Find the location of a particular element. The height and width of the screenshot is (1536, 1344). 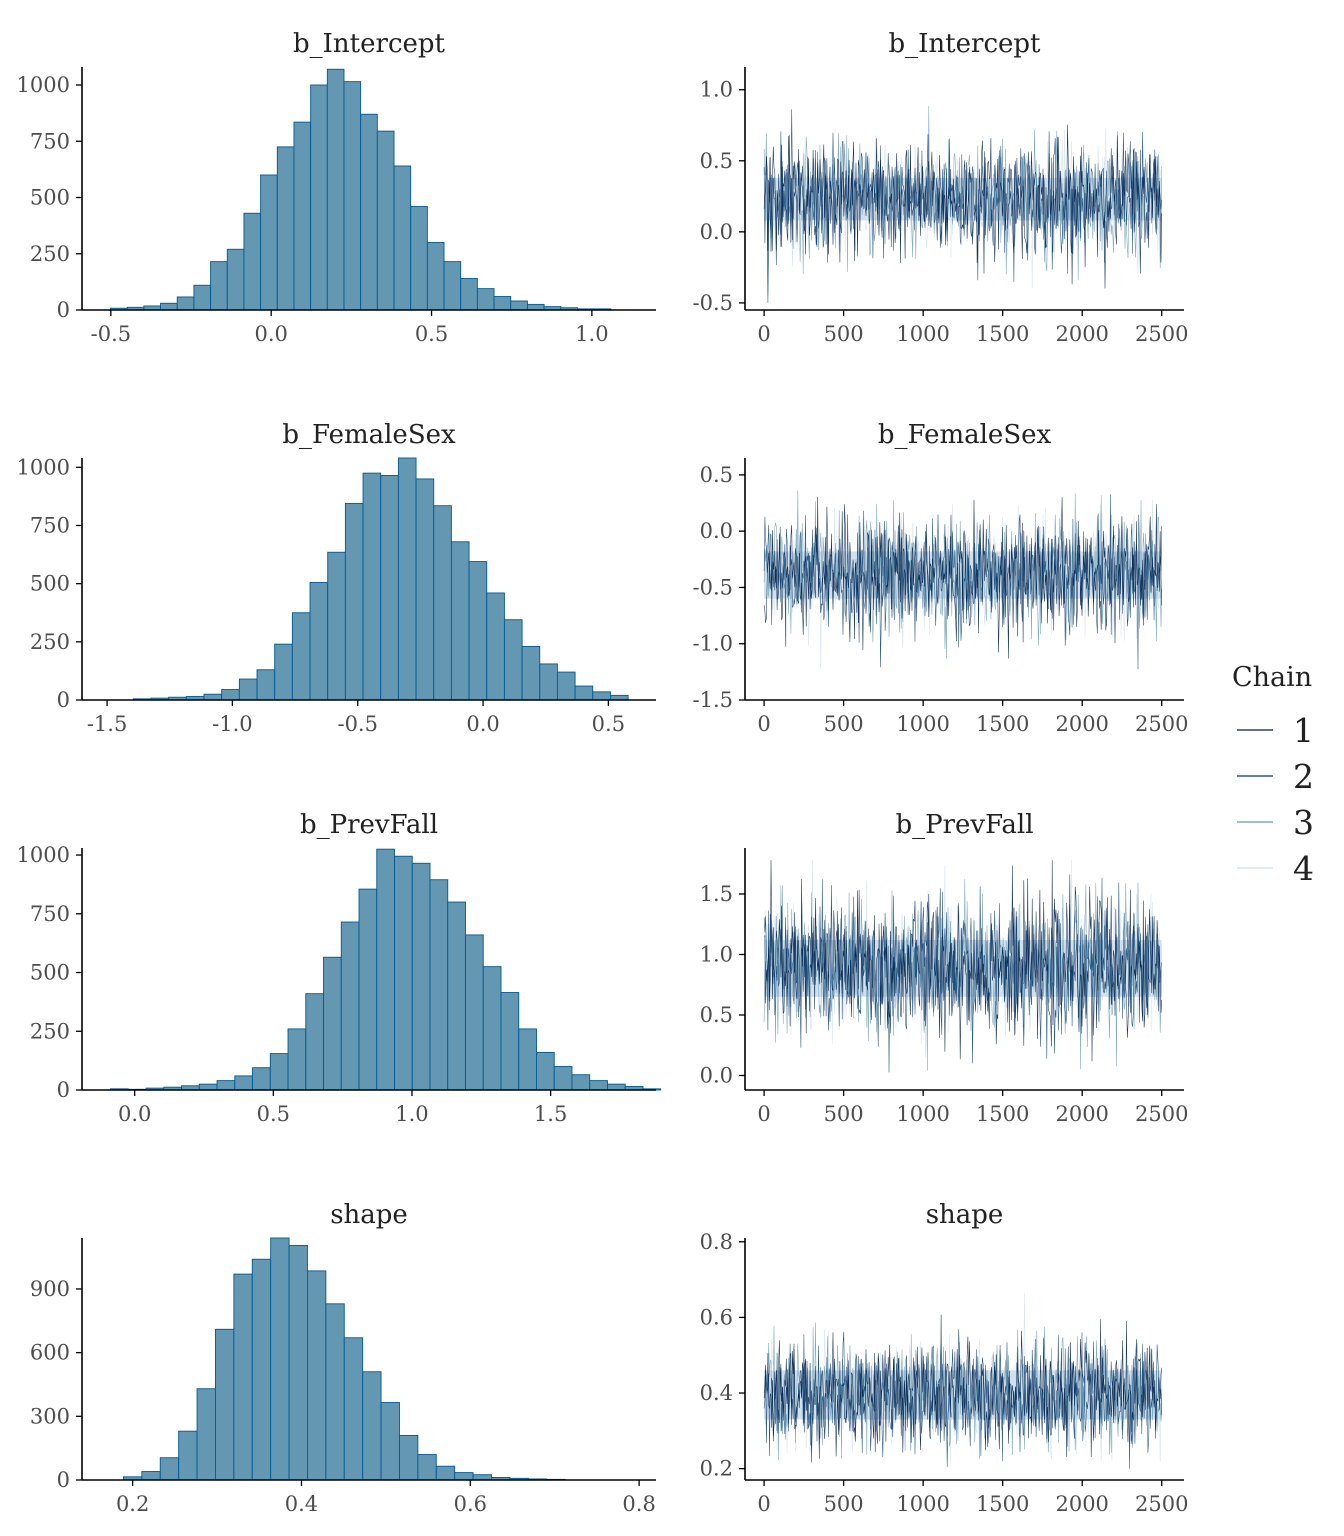

x-tick-label: 0.6 is located at coordinates (470, 1504).